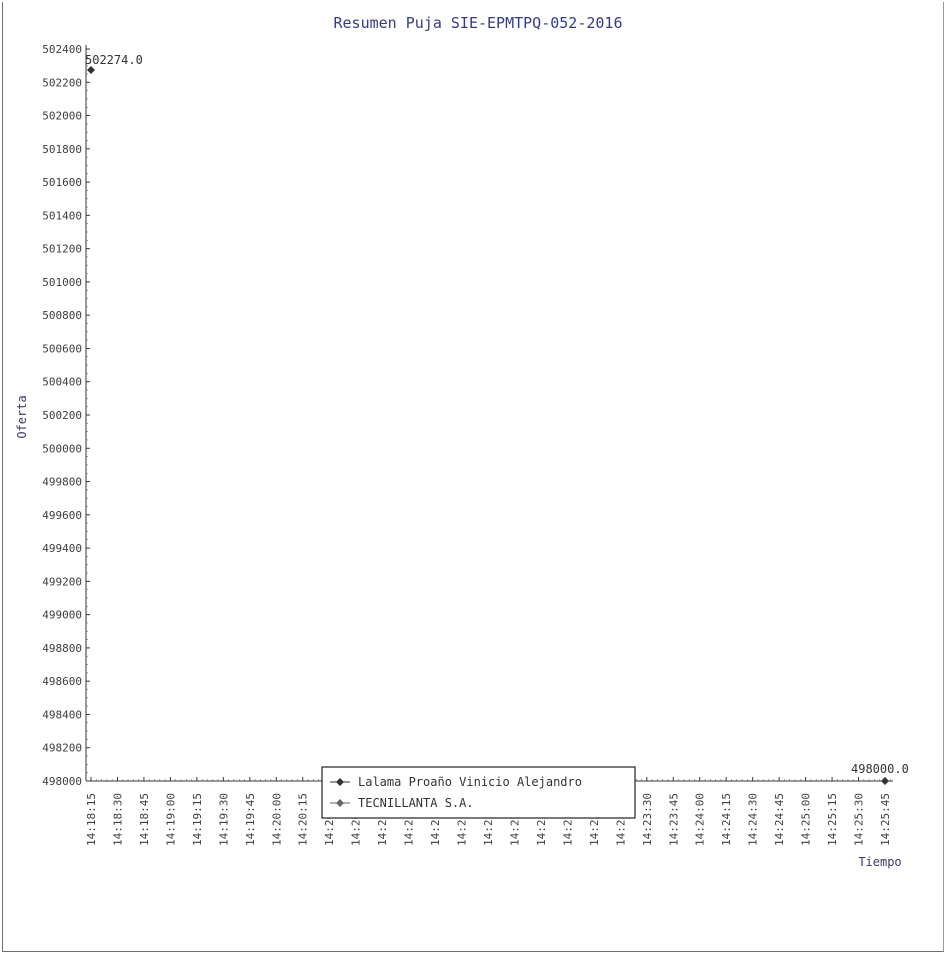  What do you see at coordinates (726, 819) in the screenshot?
I see `x-tick-label: 14:24:15` at bounding box center [726, 819].